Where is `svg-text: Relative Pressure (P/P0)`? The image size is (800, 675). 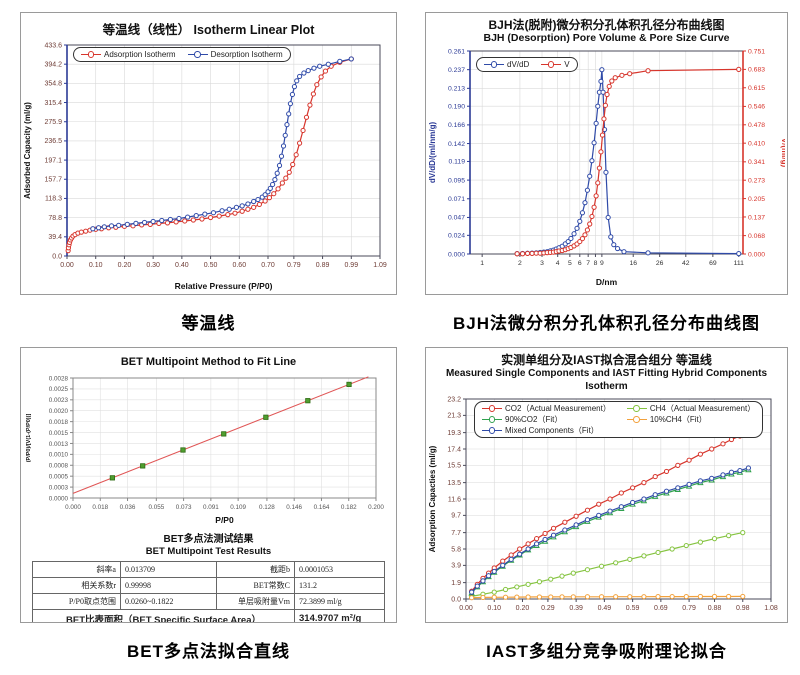
svg-text: Relative Pressure (P/P0) is located at coordinates (224, 286).